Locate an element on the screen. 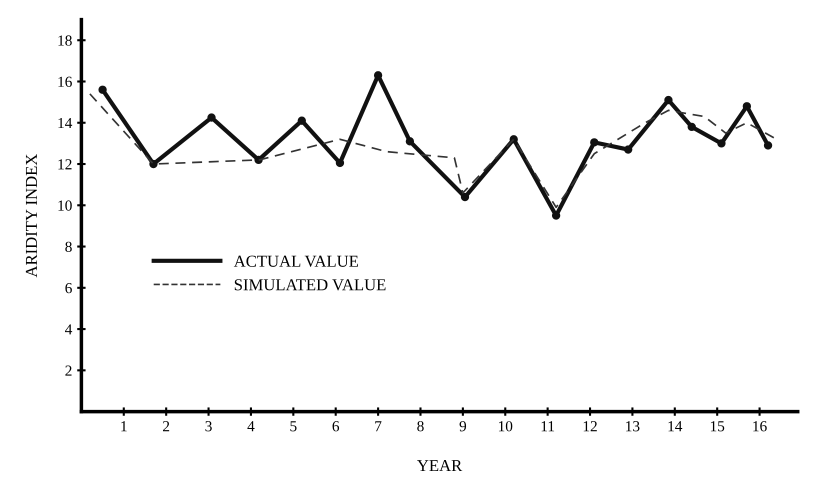 The image size is (814, 490). y-tick-label: 10 is located at coordinates (65, 205).